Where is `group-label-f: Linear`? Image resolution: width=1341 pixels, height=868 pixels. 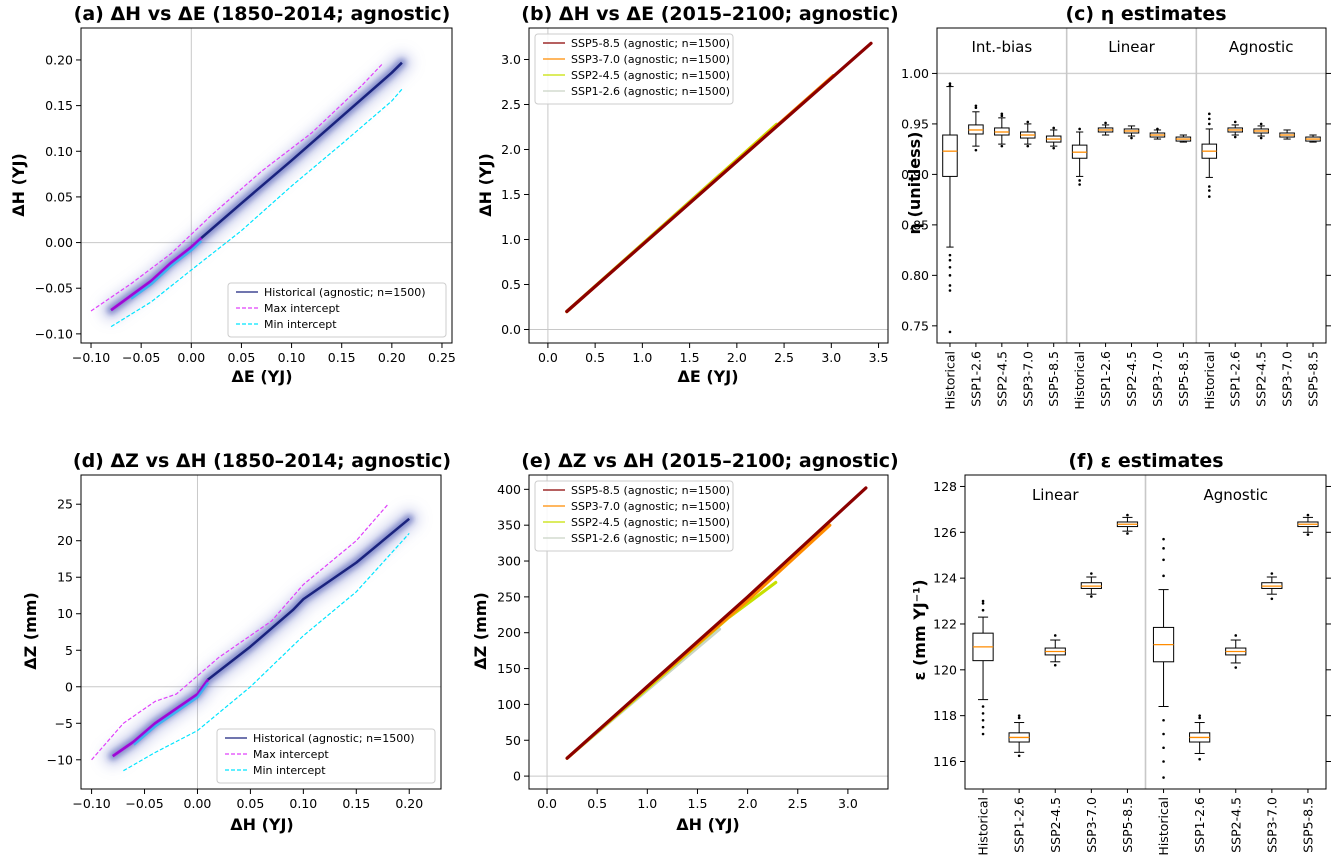 group-label-f: Linear is located at coordinates (1055, 495).